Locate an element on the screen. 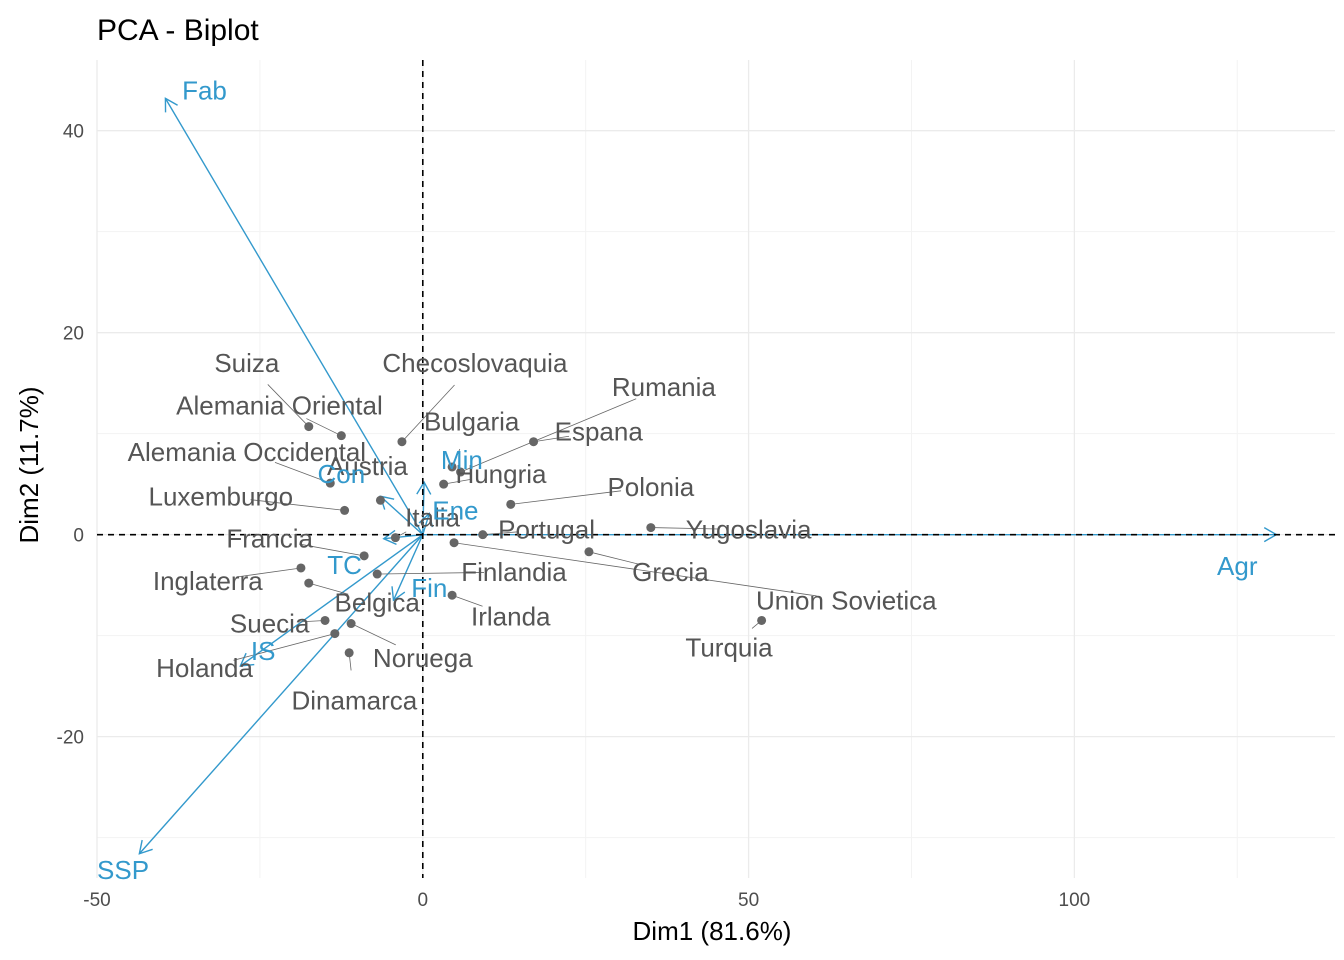  point-label: Suiza is located at coordinates (247, 363).